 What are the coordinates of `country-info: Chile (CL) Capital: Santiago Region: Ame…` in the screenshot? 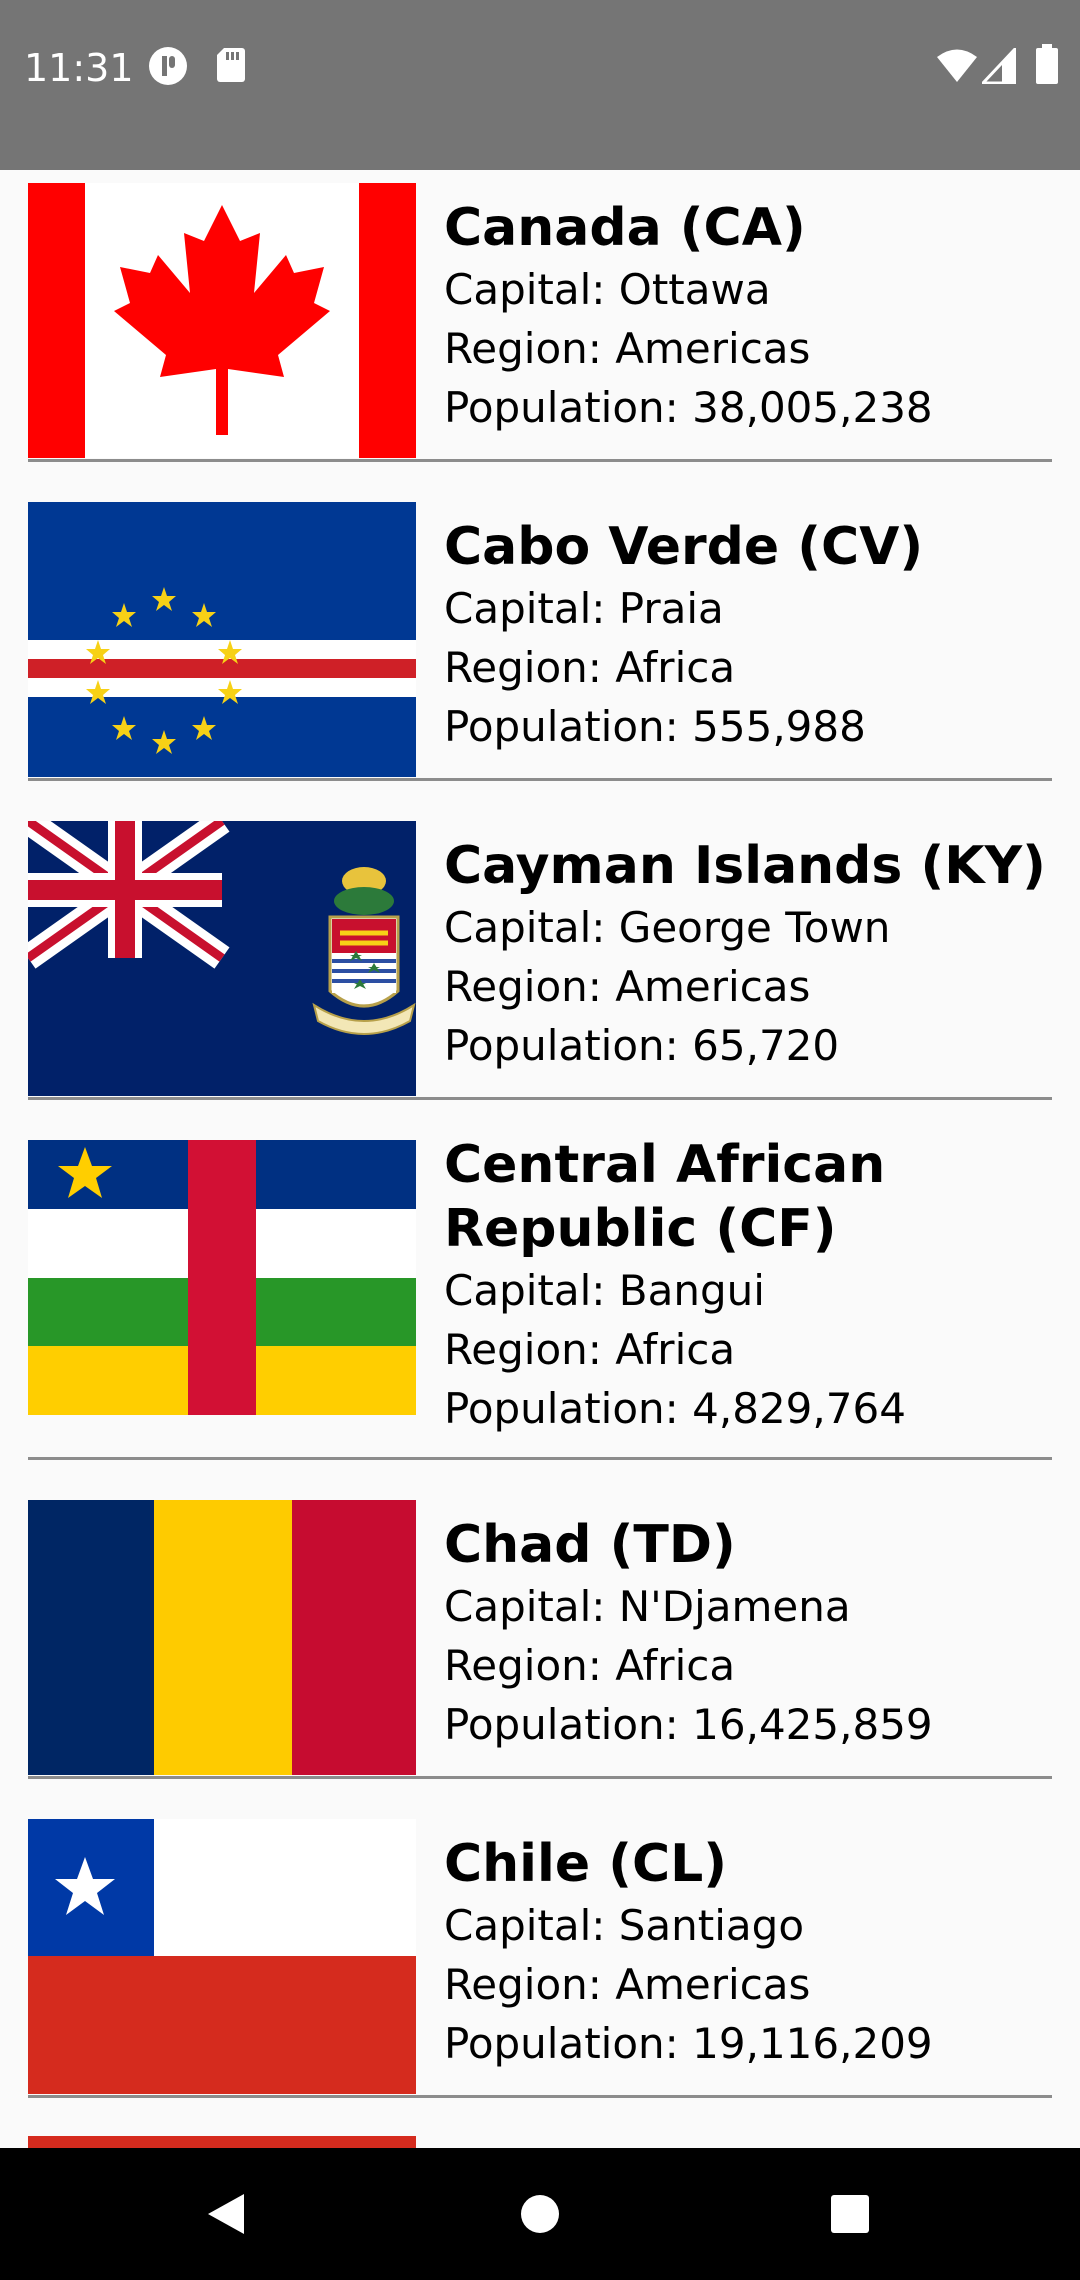 It's located at (748, 1952).